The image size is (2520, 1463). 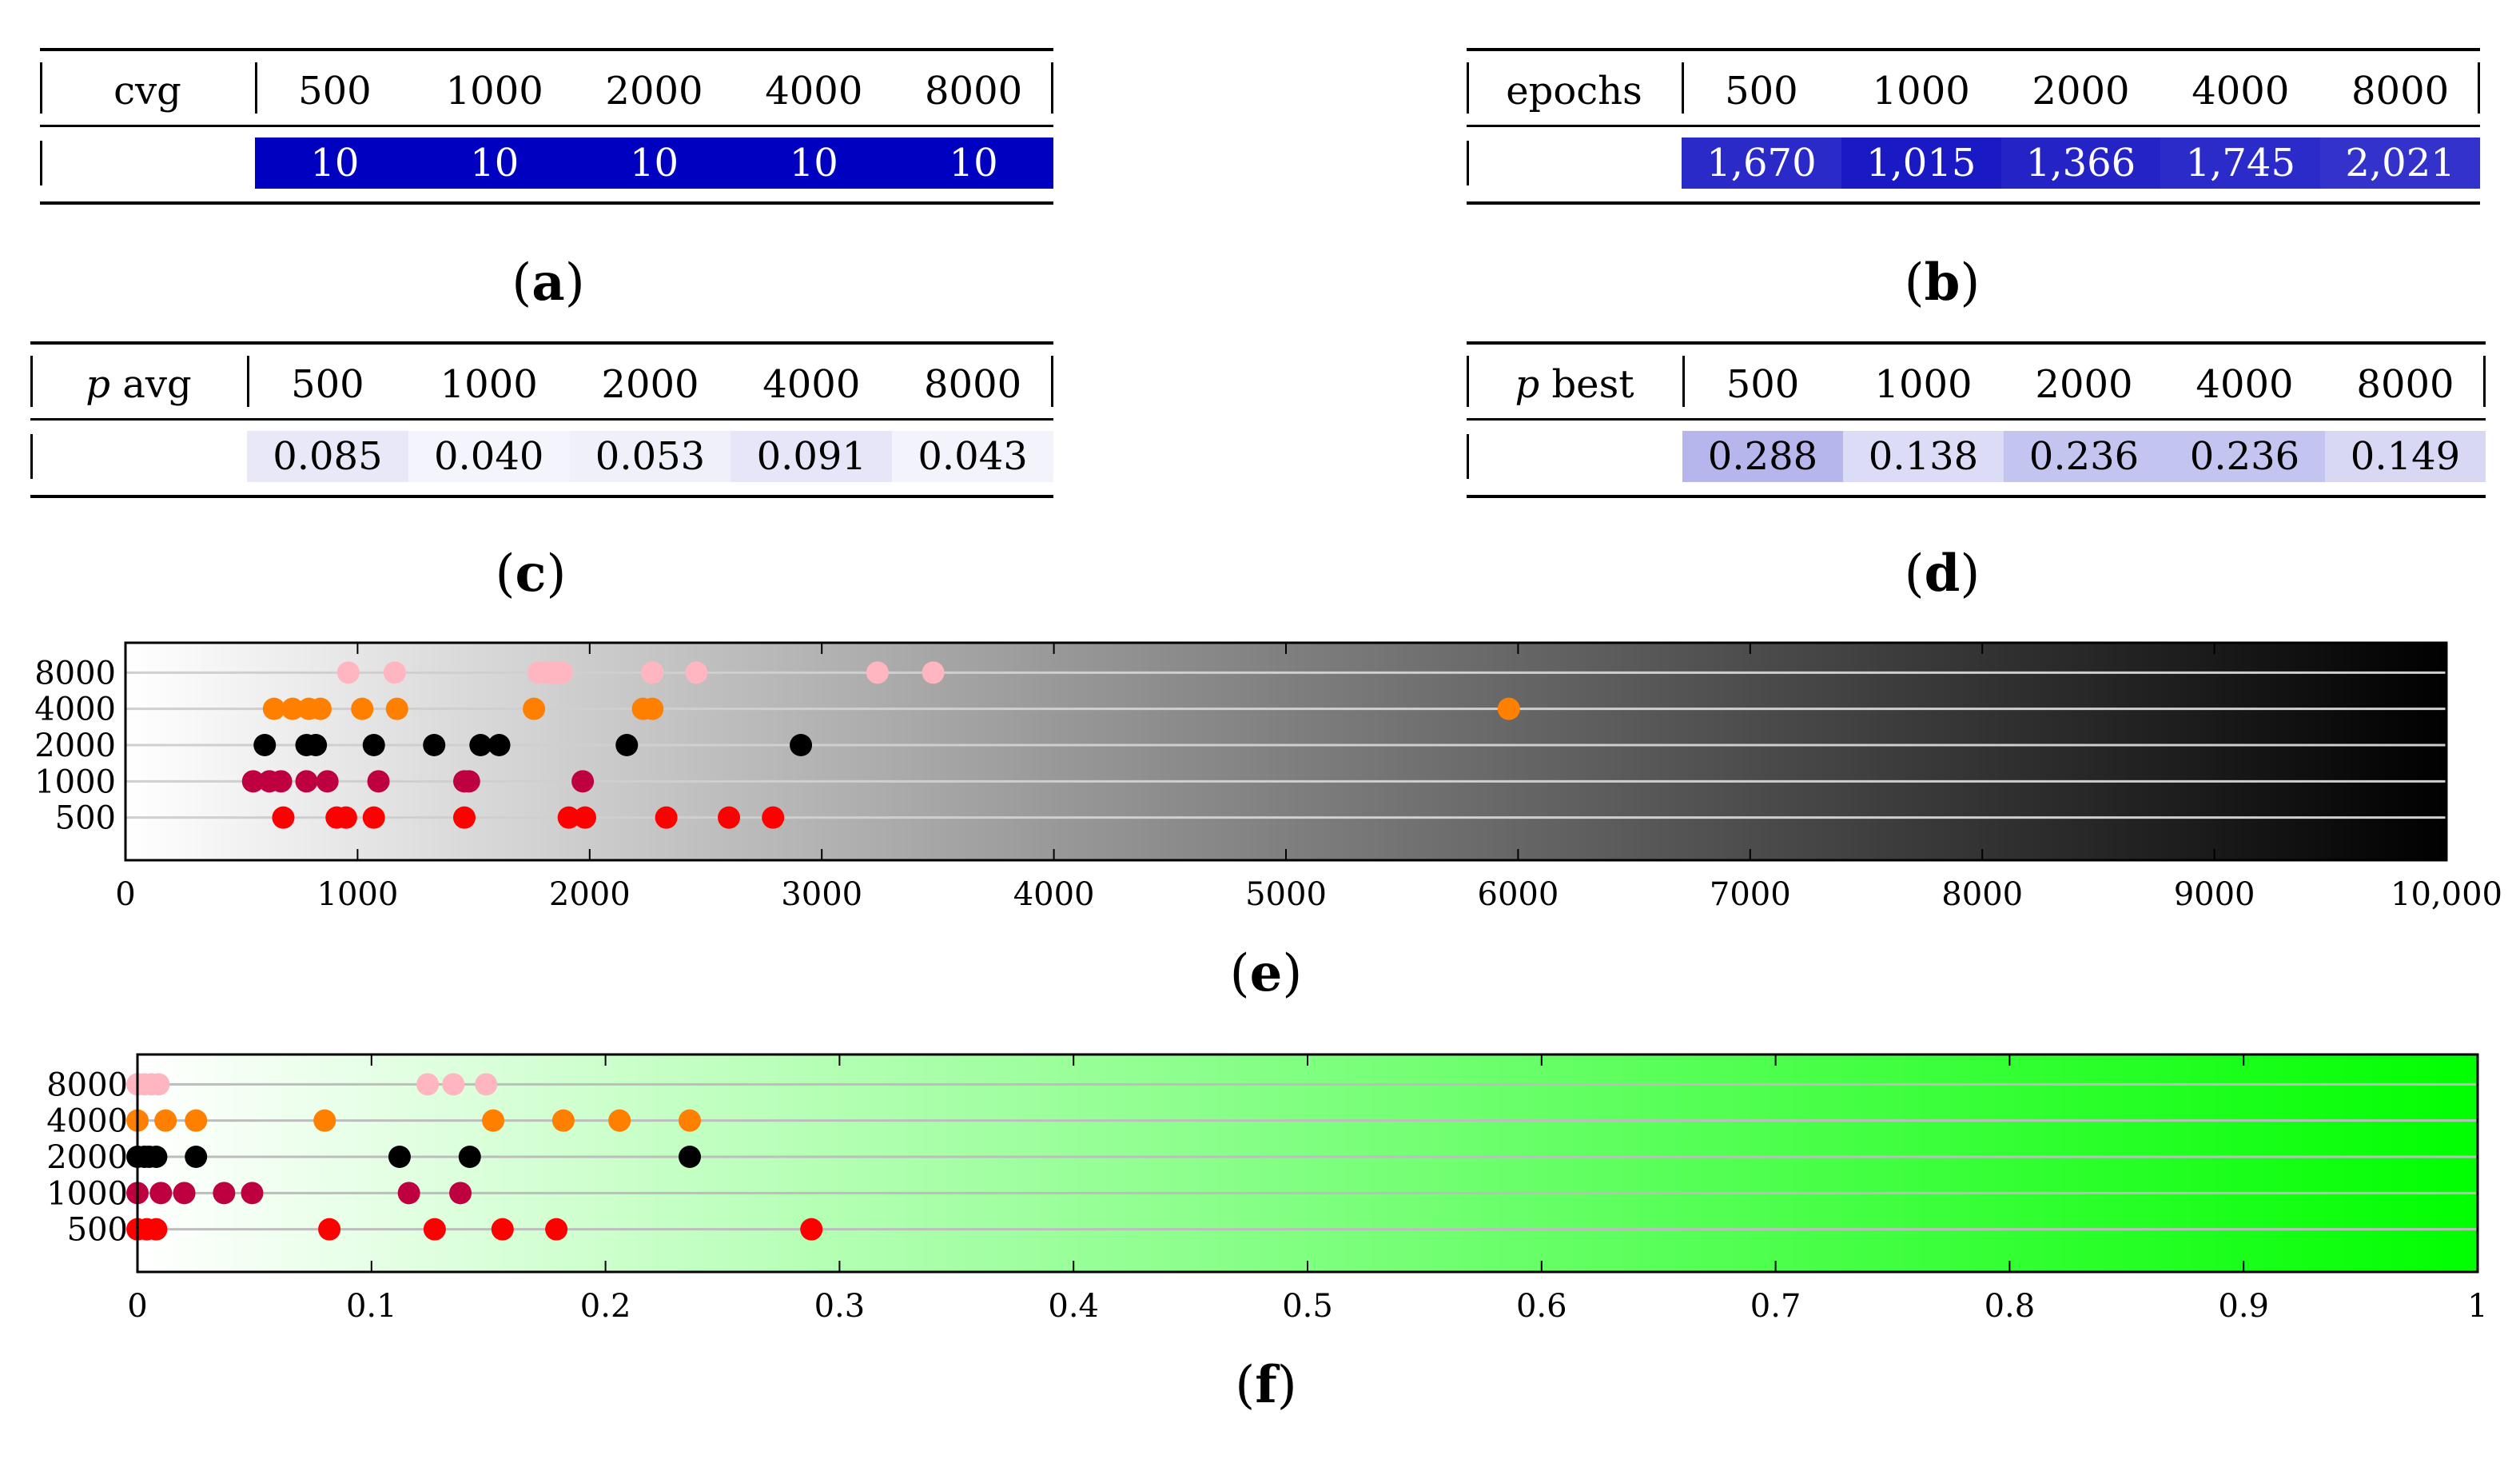 I want to click on x-tick-label: 0.6, so click(x=1541, y=1306).